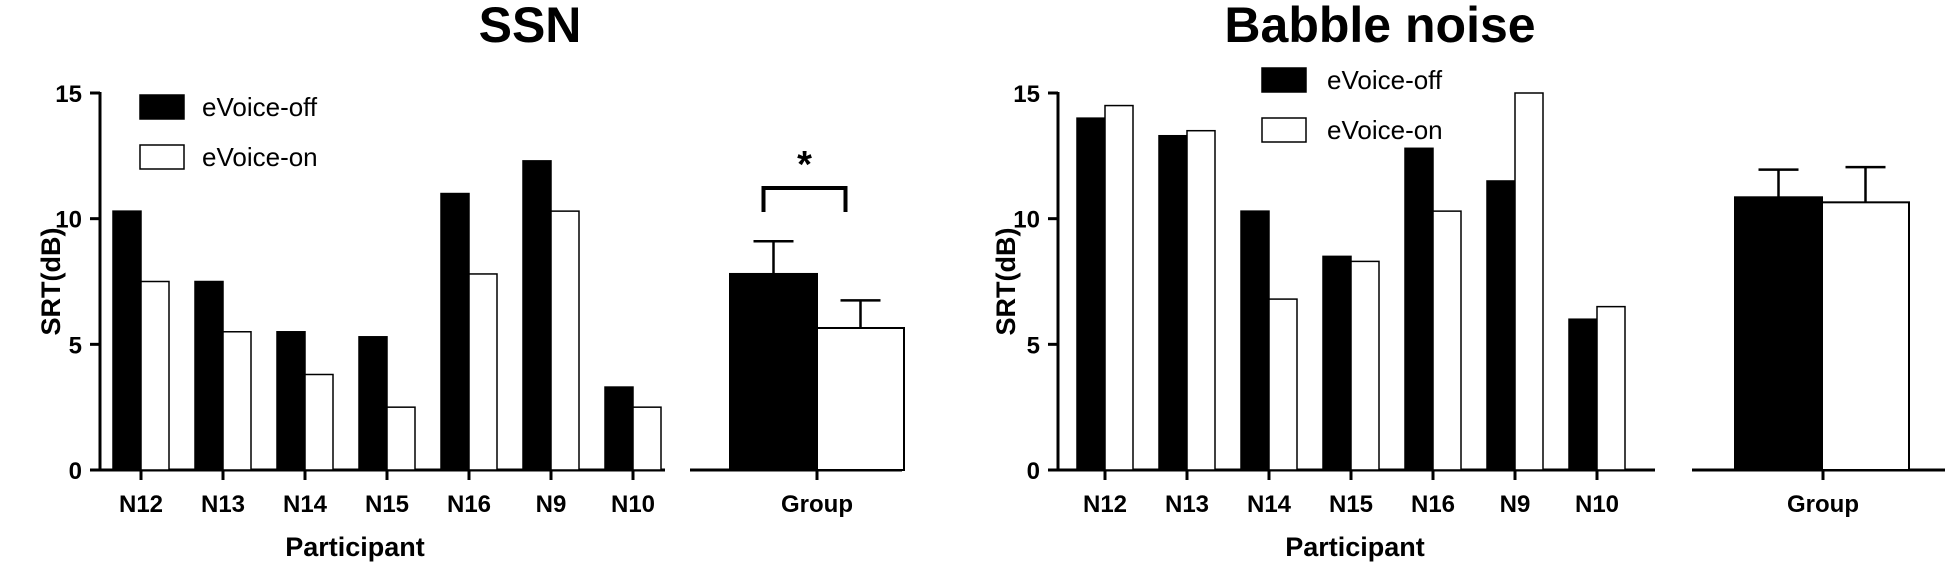 The width and height of the screenshot is (1950, 571). What do you see at coordinates (530, 26) in the screenshot?
I see `chart-title: SSN` at bounding box center [530, 26].